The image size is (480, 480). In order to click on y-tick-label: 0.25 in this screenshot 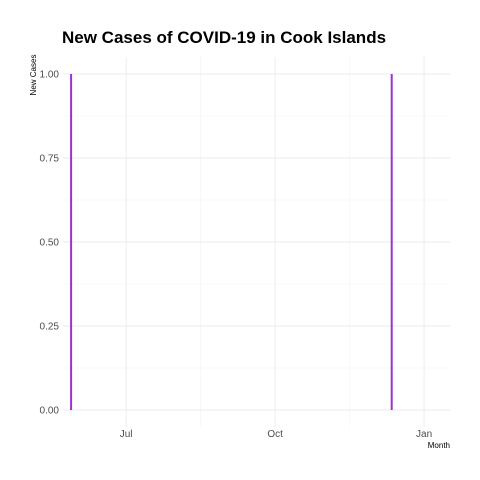, I will do `click(50, 327)`.